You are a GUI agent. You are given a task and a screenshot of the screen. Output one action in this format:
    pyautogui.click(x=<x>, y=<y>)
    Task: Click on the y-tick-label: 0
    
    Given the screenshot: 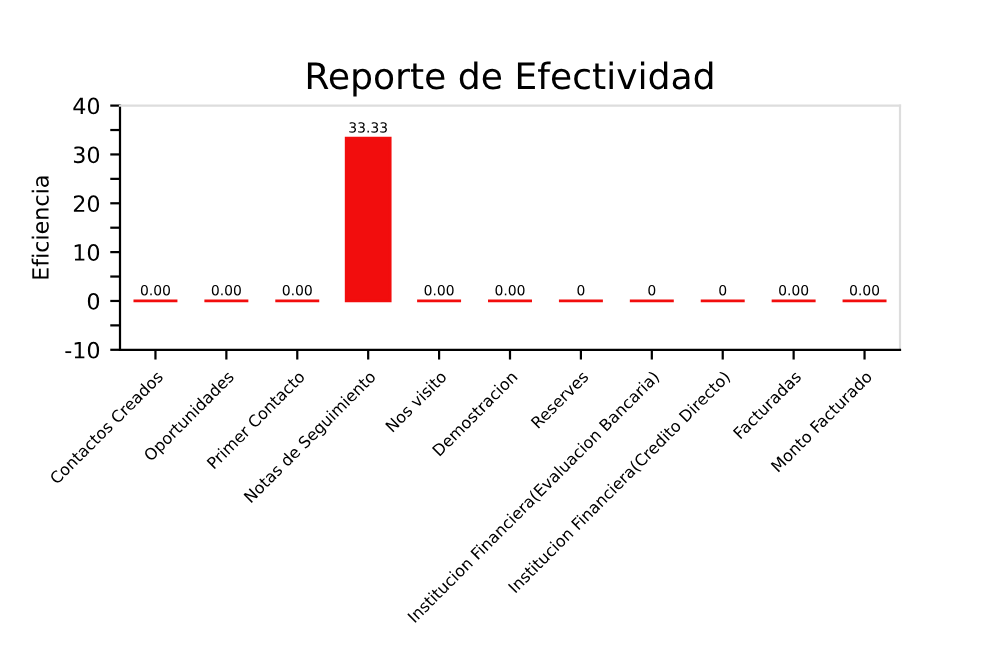 What is the action you would take?
    pyautogui.click(x=93, y=301)
    